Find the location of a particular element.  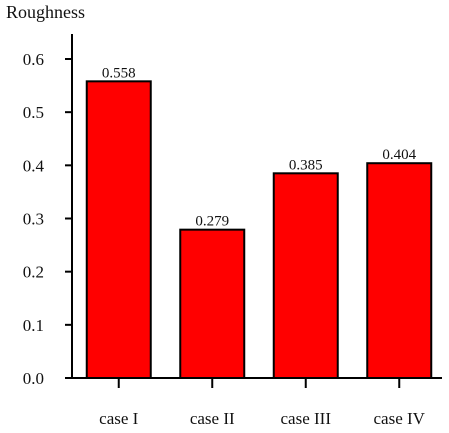

y-axis: 0.0 0.1 0.2 0.3 0.4 0.5 0.6 is located at coordinates (48, 211).